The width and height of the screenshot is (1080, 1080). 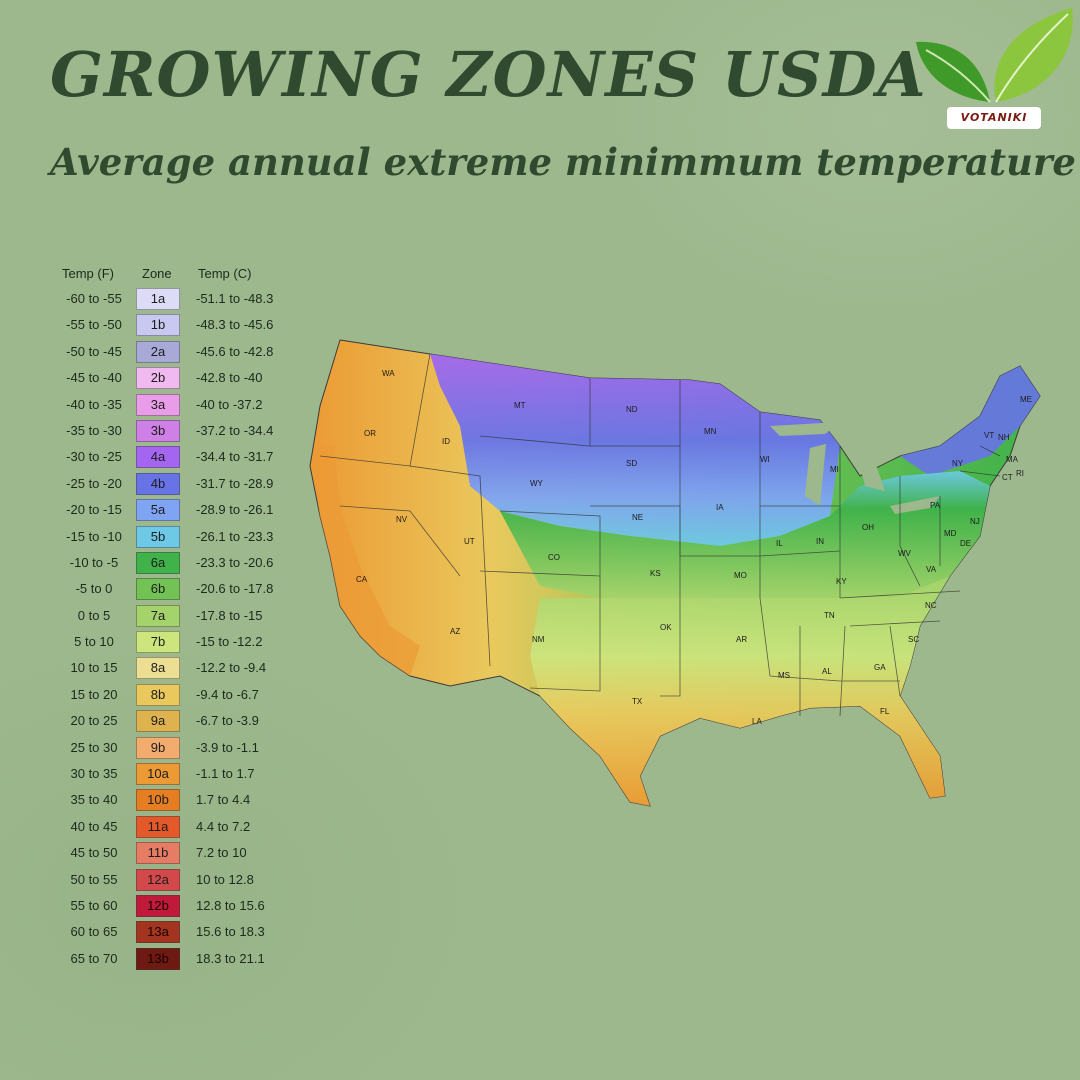 I want to click on state-label-sd: SD, so click(x=631, y=463).